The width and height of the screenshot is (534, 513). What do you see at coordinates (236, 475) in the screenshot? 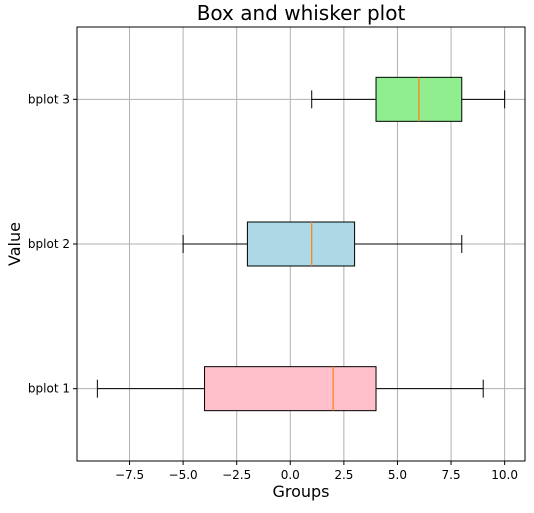
I see `x-tick-label: −2.5` at bounding box center [236, 475].